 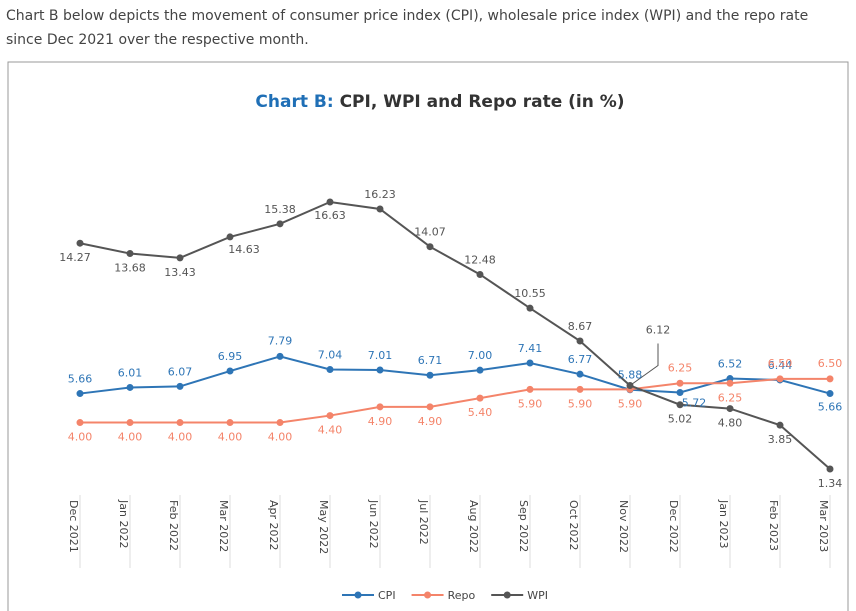 I want to click on leader-line, so click(x=644, y=364).